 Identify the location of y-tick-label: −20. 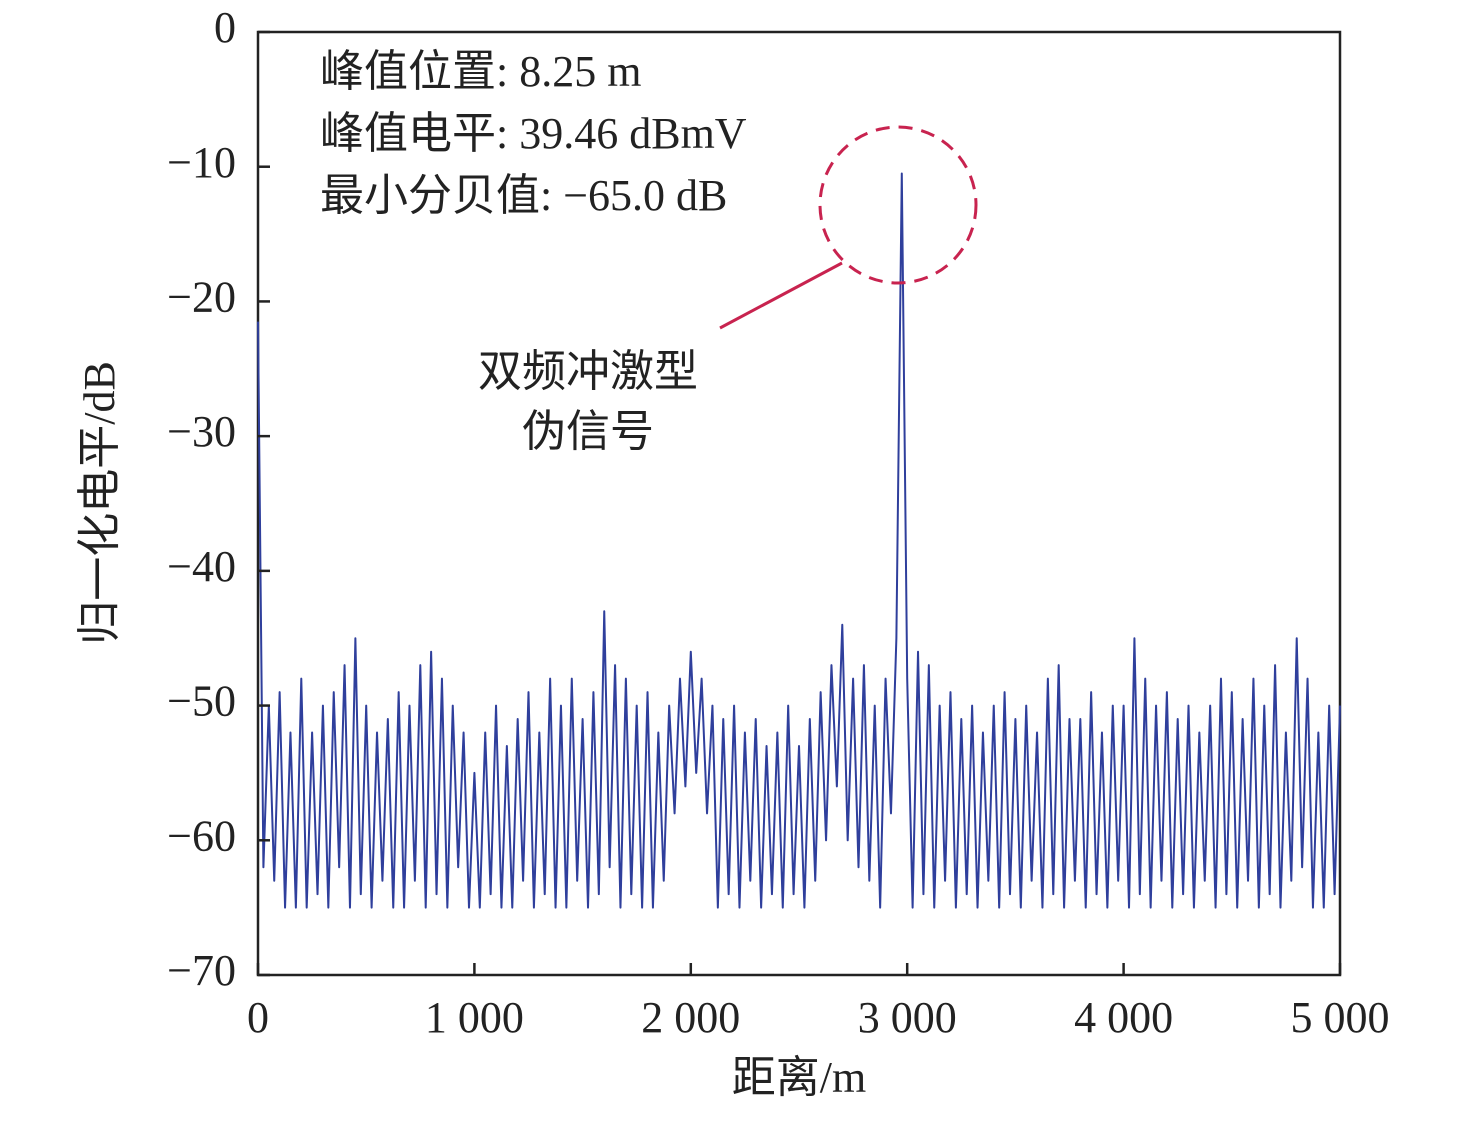
(201, 297).